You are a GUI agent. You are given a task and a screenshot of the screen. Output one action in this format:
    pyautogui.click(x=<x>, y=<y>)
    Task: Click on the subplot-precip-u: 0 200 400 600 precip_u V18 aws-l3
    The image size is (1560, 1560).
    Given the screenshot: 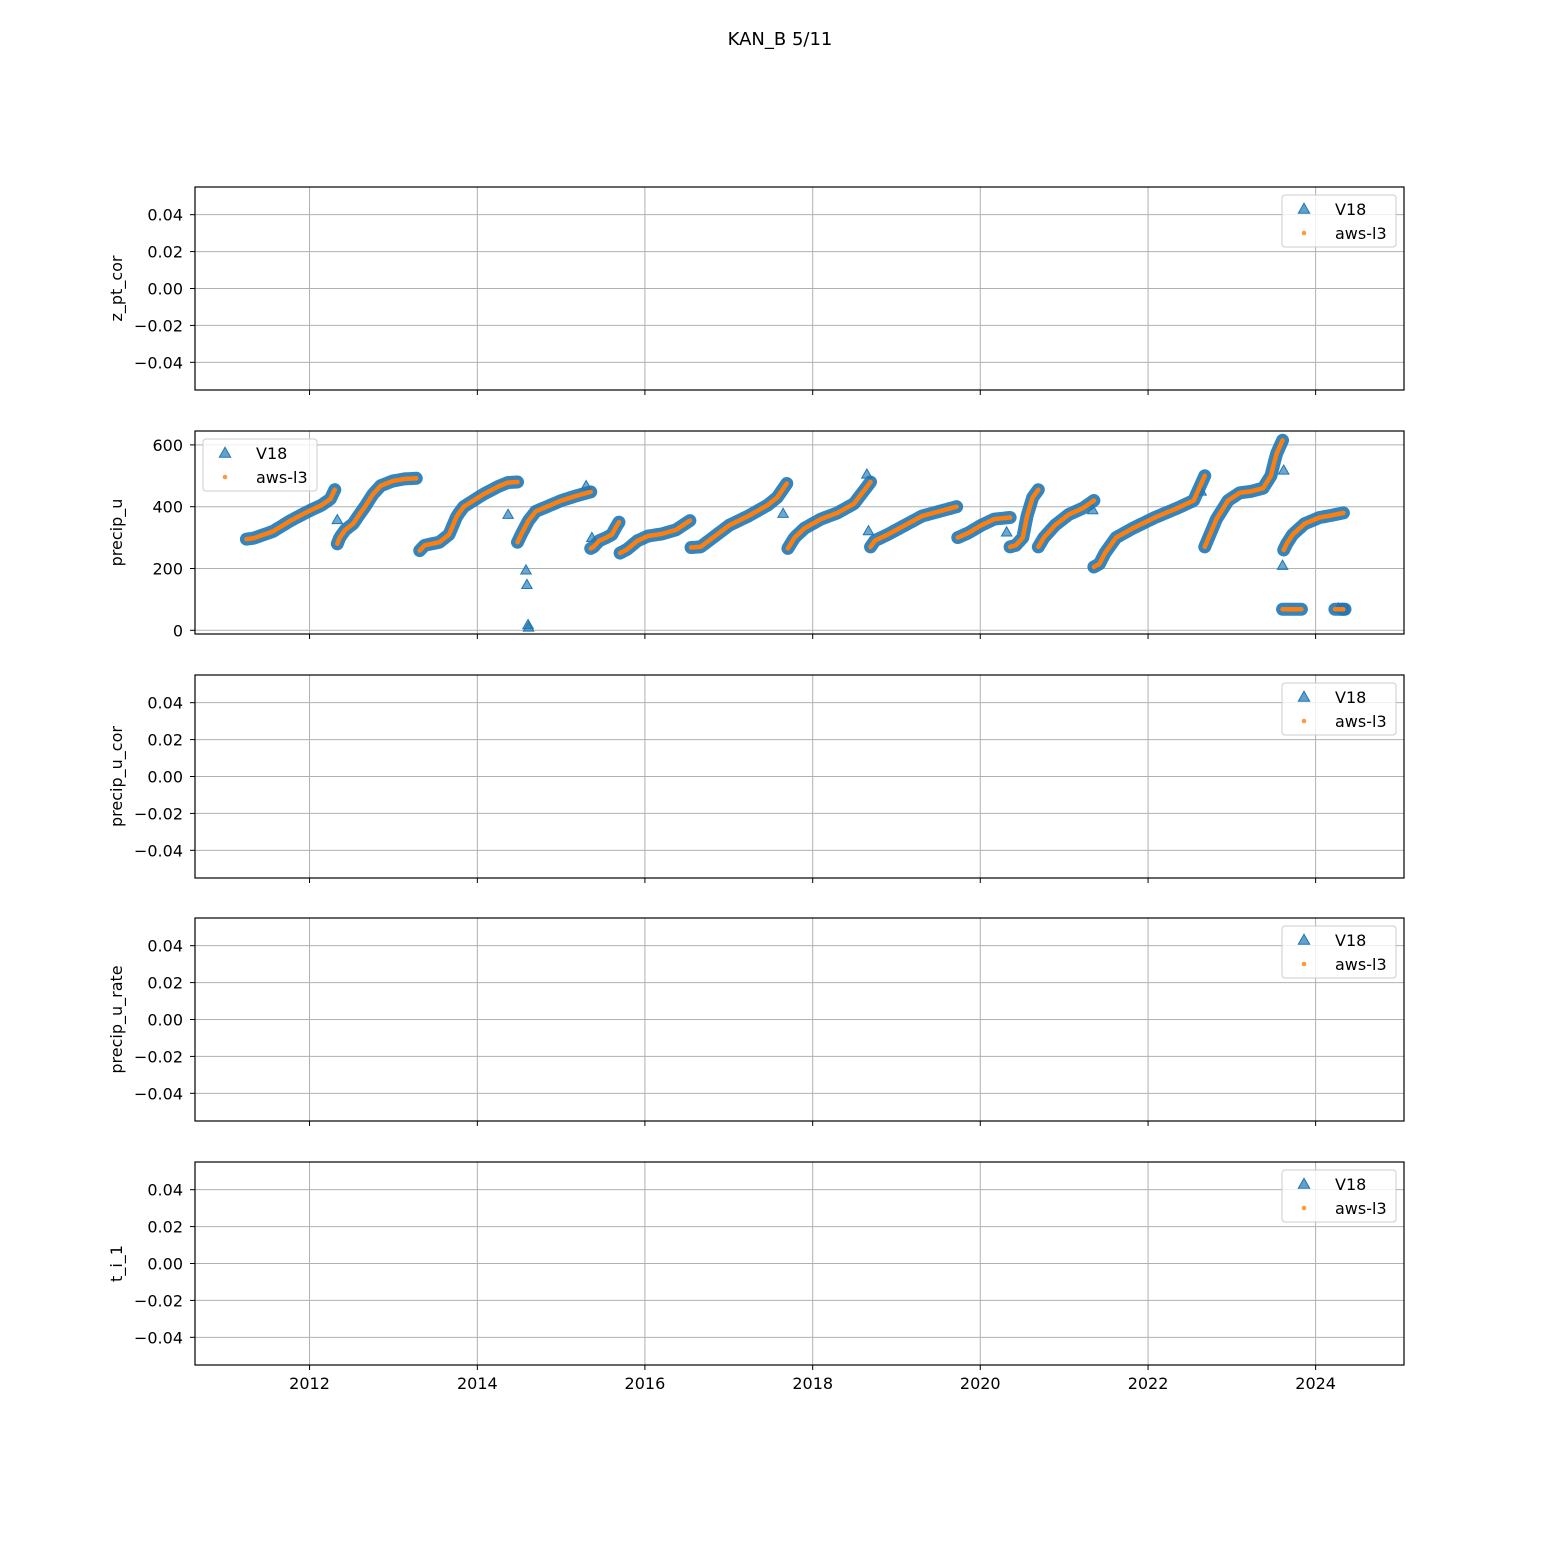 What is the action you would take?
    pyautogui.click(x=756, y=535)
    